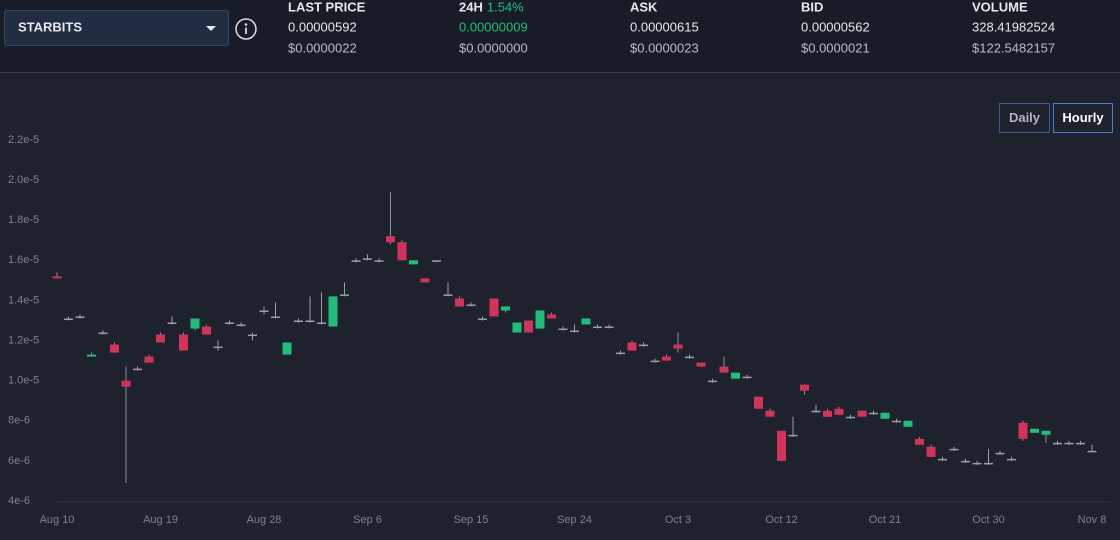 This screenshot has height=540, width=1120. Describe the element at coordinates (664, 26) in the screenshot. I see `stat-value: 0.00000615` at that location.